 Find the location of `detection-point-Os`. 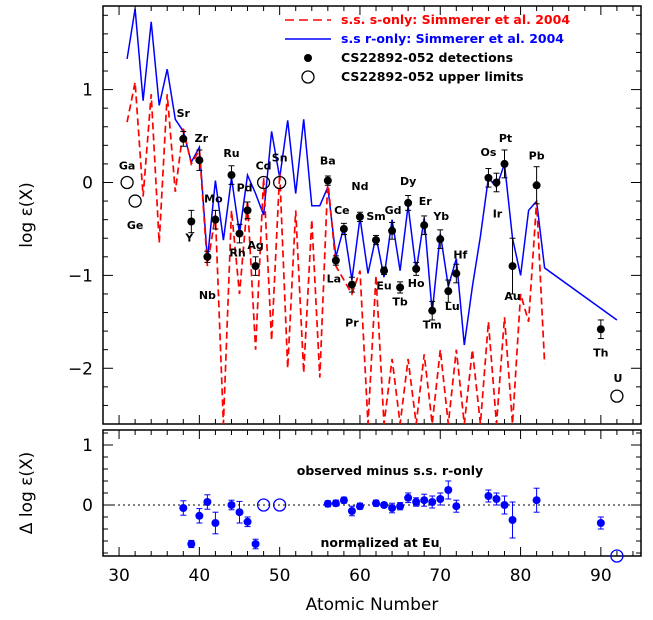

detection-point-Os is located at coordinates (488, 177).